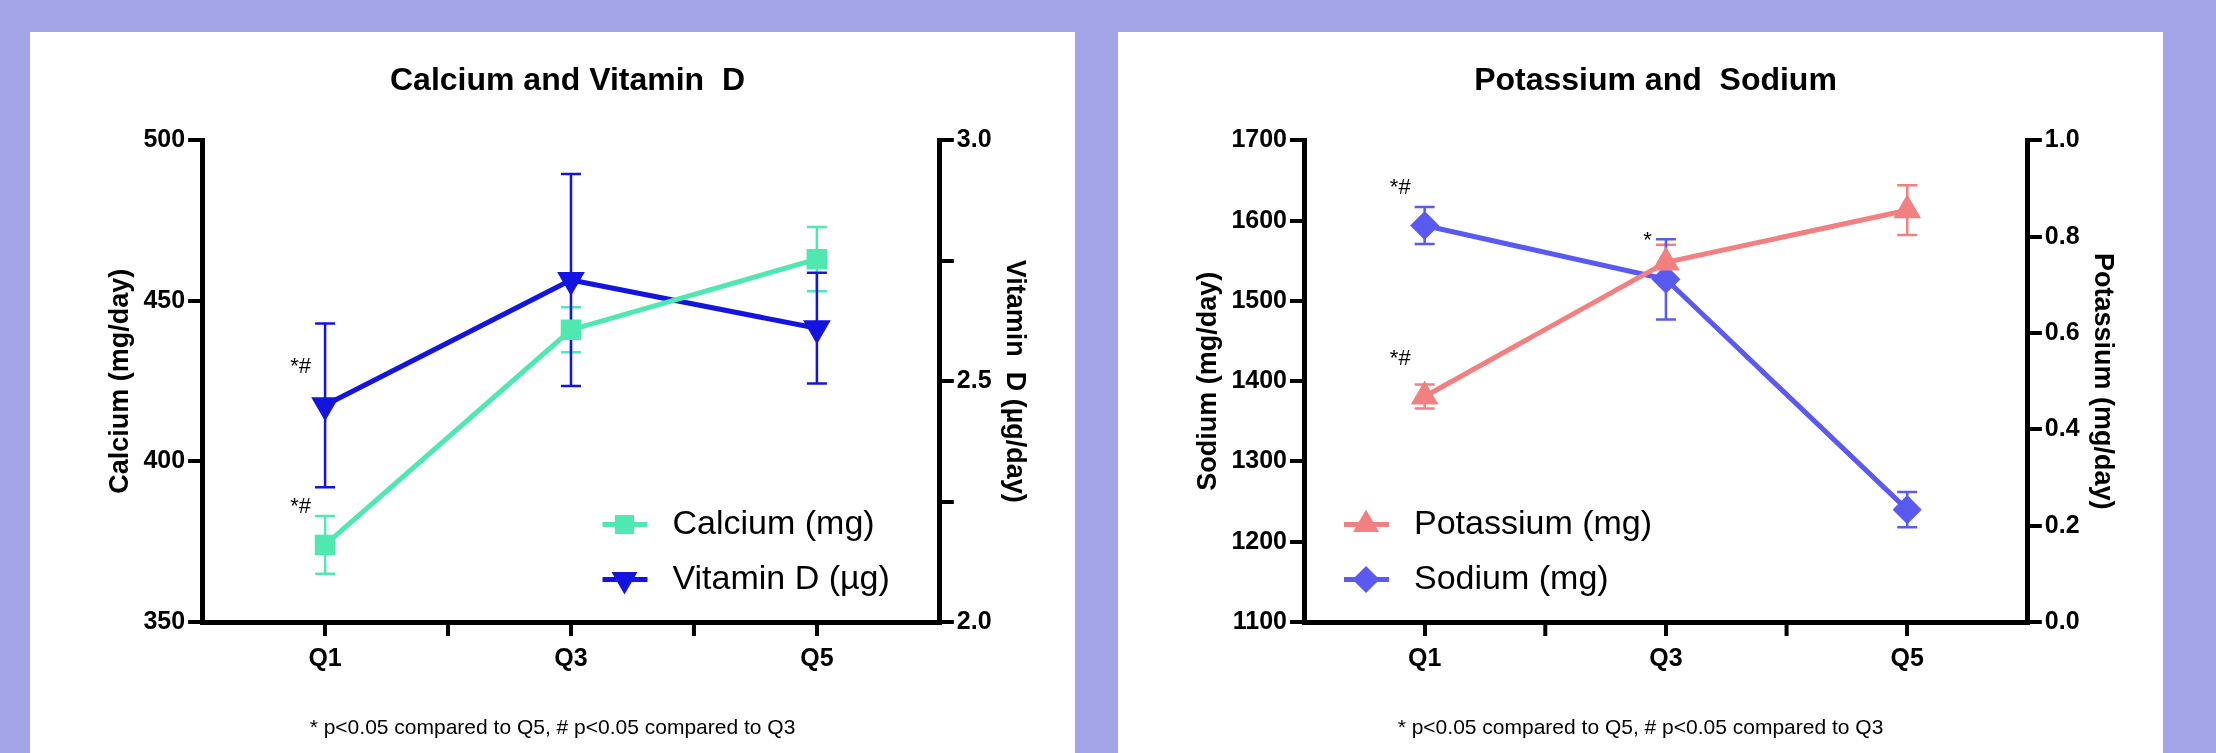  What do you see at coordinates (1259, 459) in the screenshot?
I see `y-tick-label: 1300` at bounding box center [1259, 459].